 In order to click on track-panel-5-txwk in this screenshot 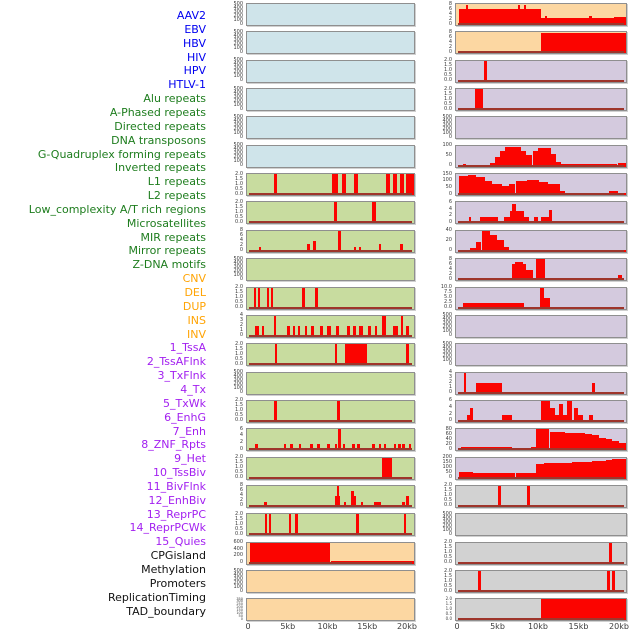, I will do `click(541, 185)`.